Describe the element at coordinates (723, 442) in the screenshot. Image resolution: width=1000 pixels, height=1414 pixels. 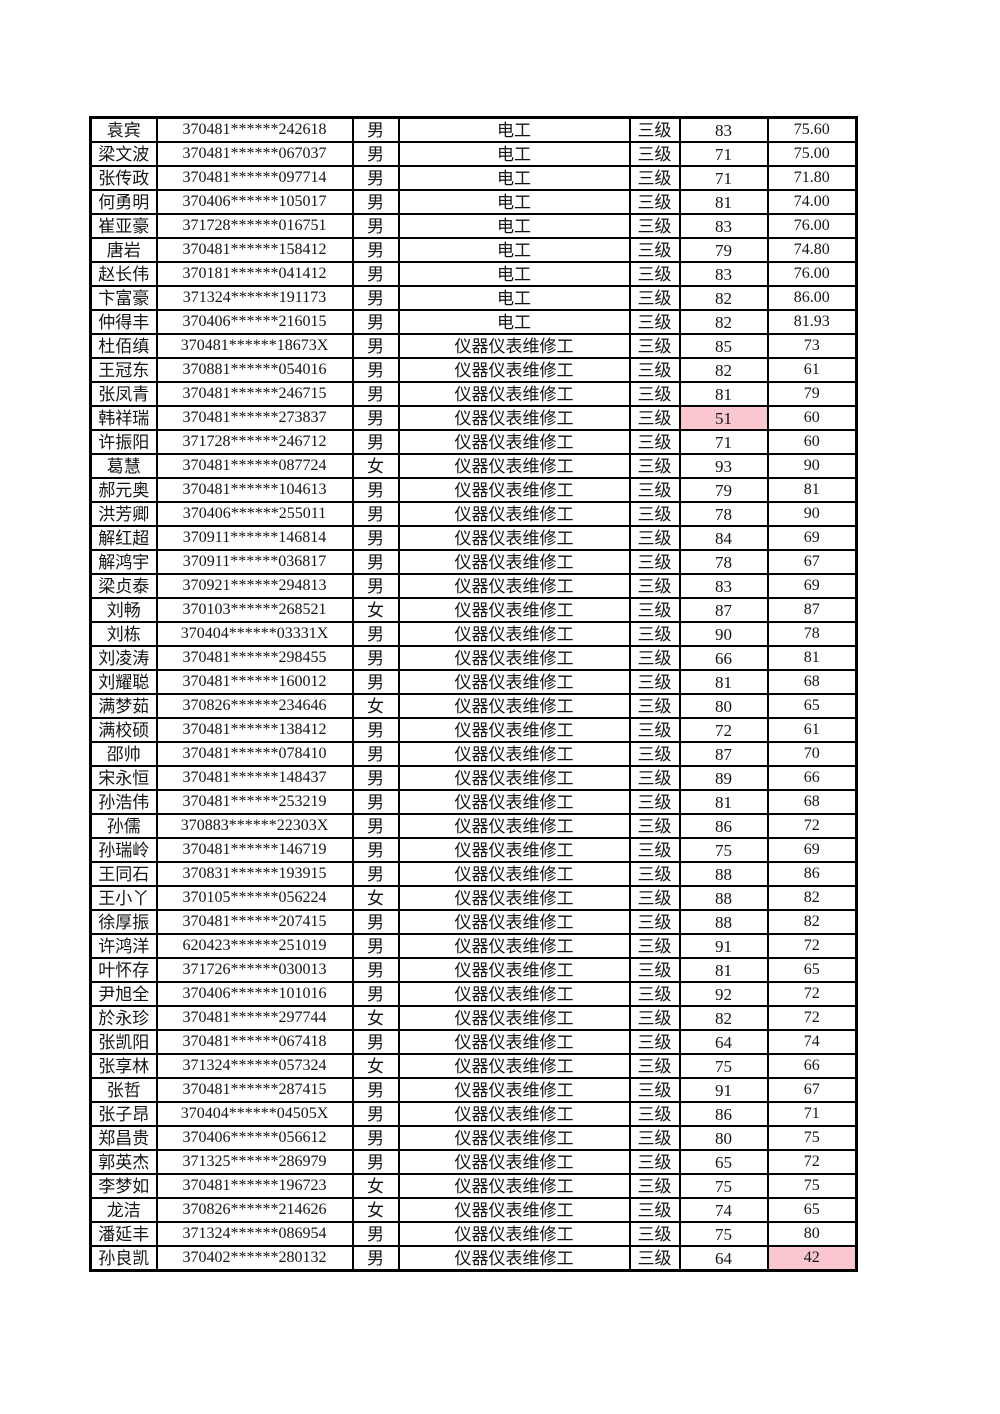
I see `cell-score1: 71` at that location.